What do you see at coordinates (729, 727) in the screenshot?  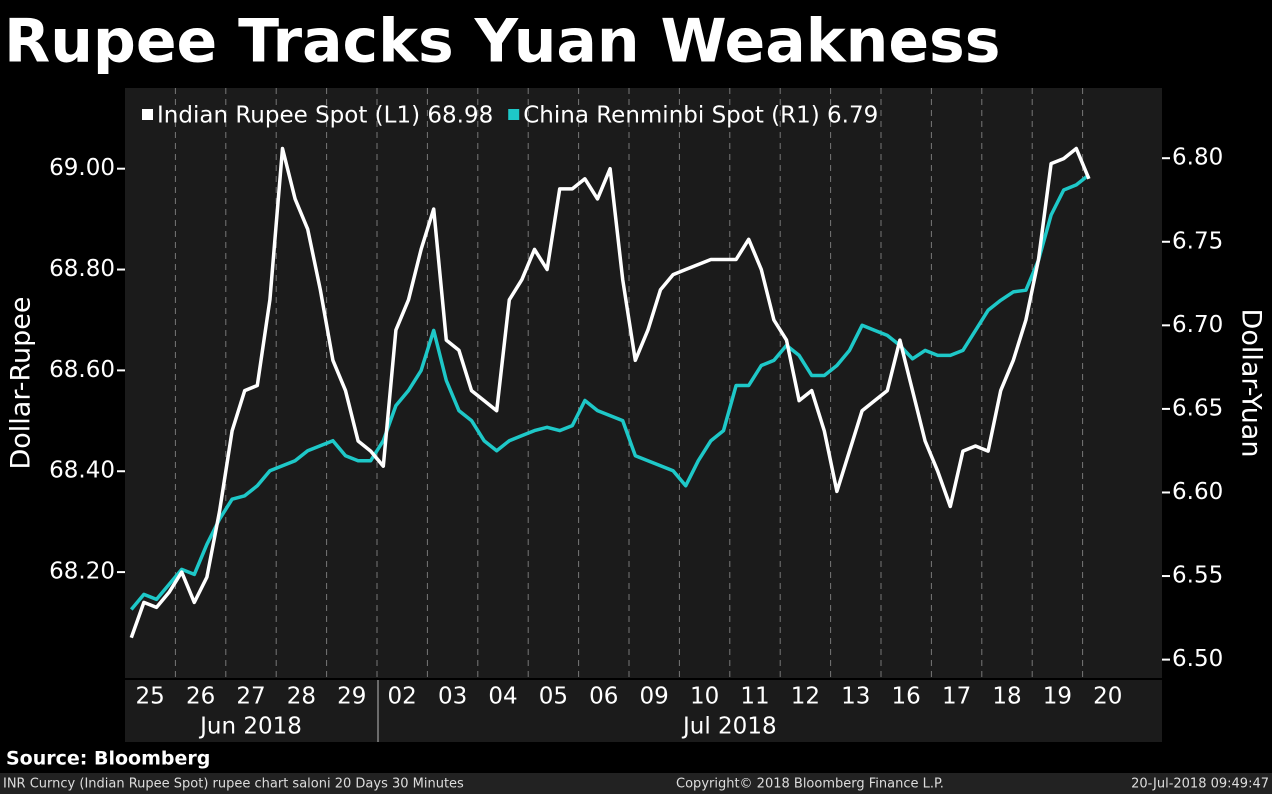 I see `month-label: Jul 2018` at bounding box center [729, 727].